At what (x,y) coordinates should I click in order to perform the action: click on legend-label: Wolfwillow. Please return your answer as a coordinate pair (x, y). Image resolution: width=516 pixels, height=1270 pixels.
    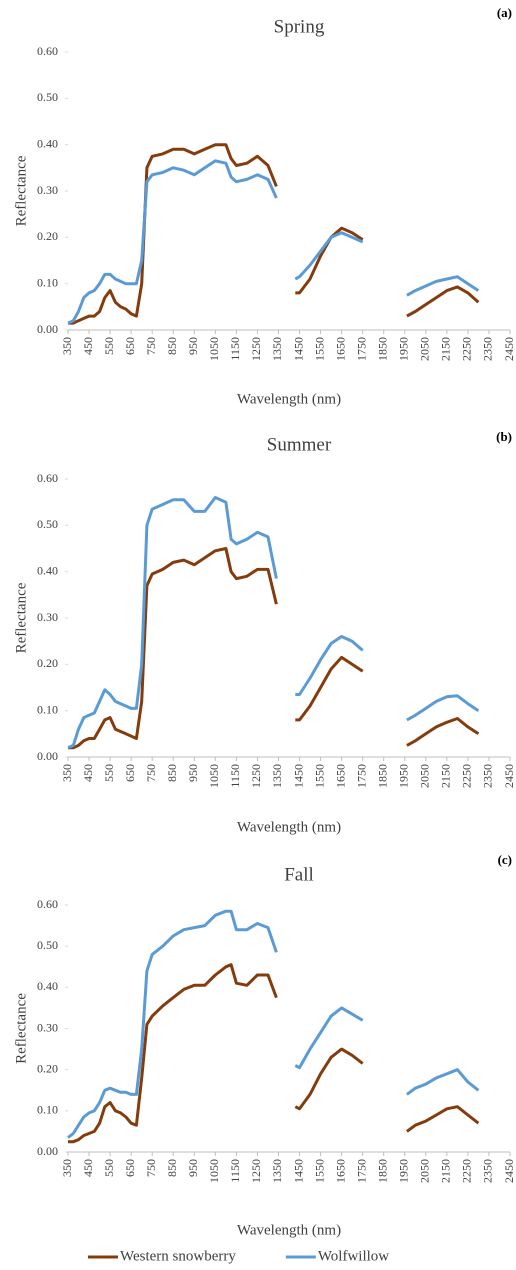
    Looking at the image, I should click on (353, 1256).